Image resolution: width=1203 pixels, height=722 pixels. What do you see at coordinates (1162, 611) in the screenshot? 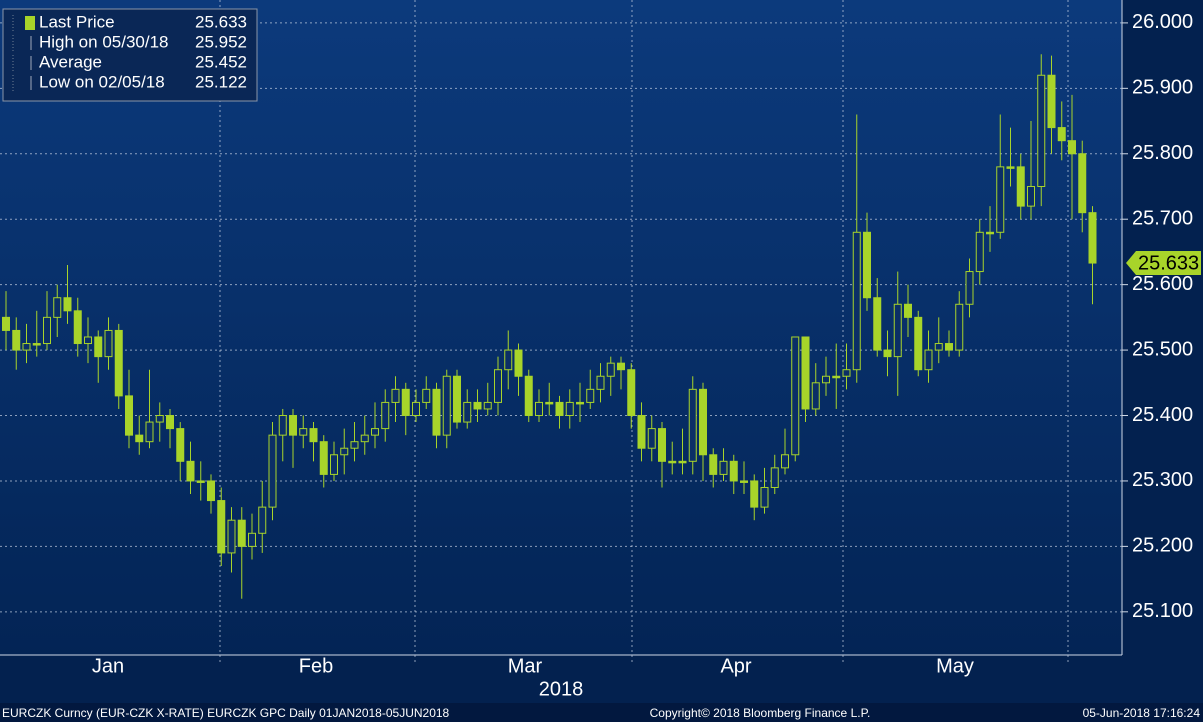
I see `y-tick-label: 25.100` at bounding box center [1162, 611].